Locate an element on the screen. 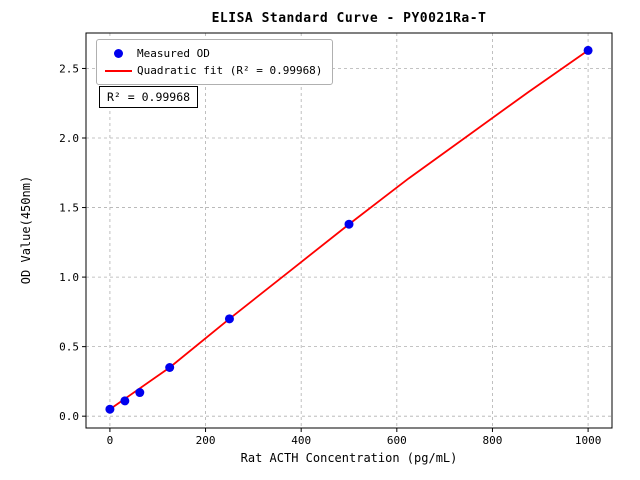  legend-item-quadratic-fit: Quadratic fit (R² = 0.99968) is located at coordinates (213, 70).